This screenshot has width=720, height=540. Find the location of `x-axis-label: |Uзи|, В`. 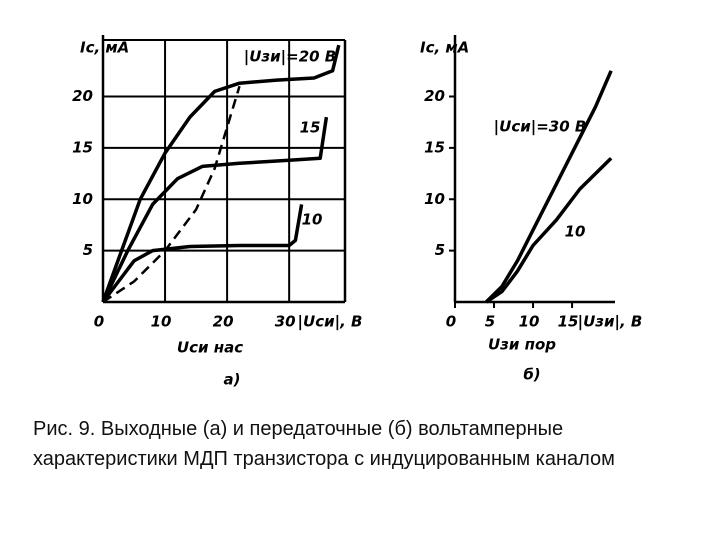

x-axis-label: |Uзи|, В is located at coordinates (610, 322).